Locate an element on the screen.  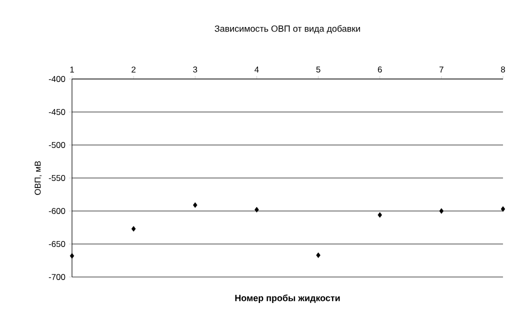
chart-title: Зависимость ОВП от вида добавки is located at coordinates (287, 29).